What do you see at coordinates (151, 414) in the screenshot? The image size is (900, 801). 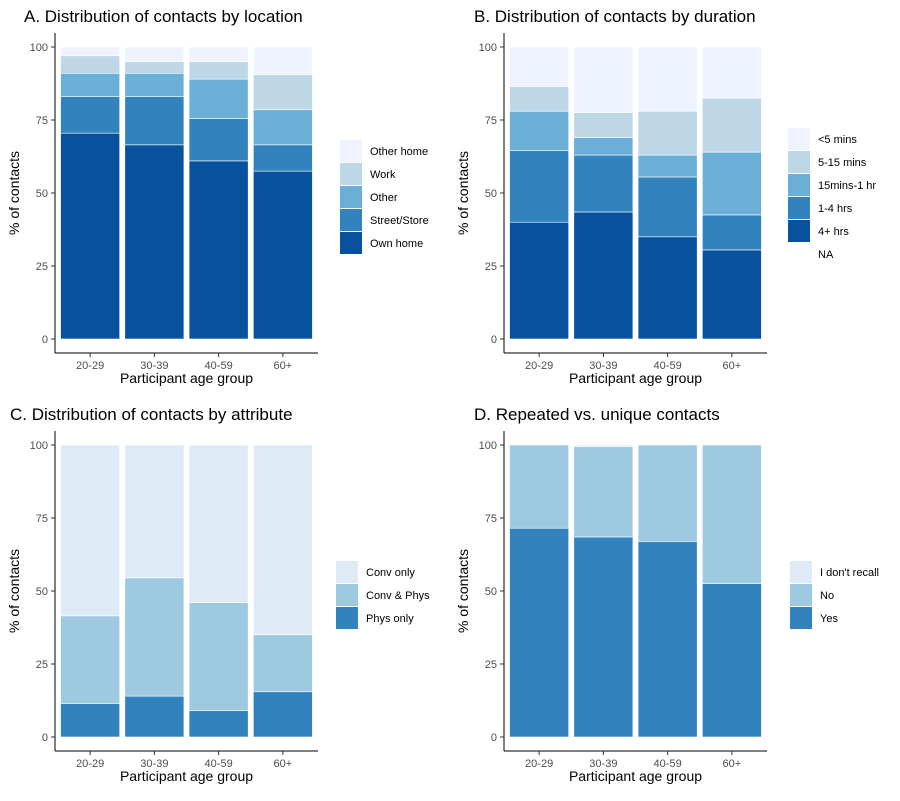 I see `chart-title: C. Distribution of contacts by attribute` at bounding box center [151, 414].